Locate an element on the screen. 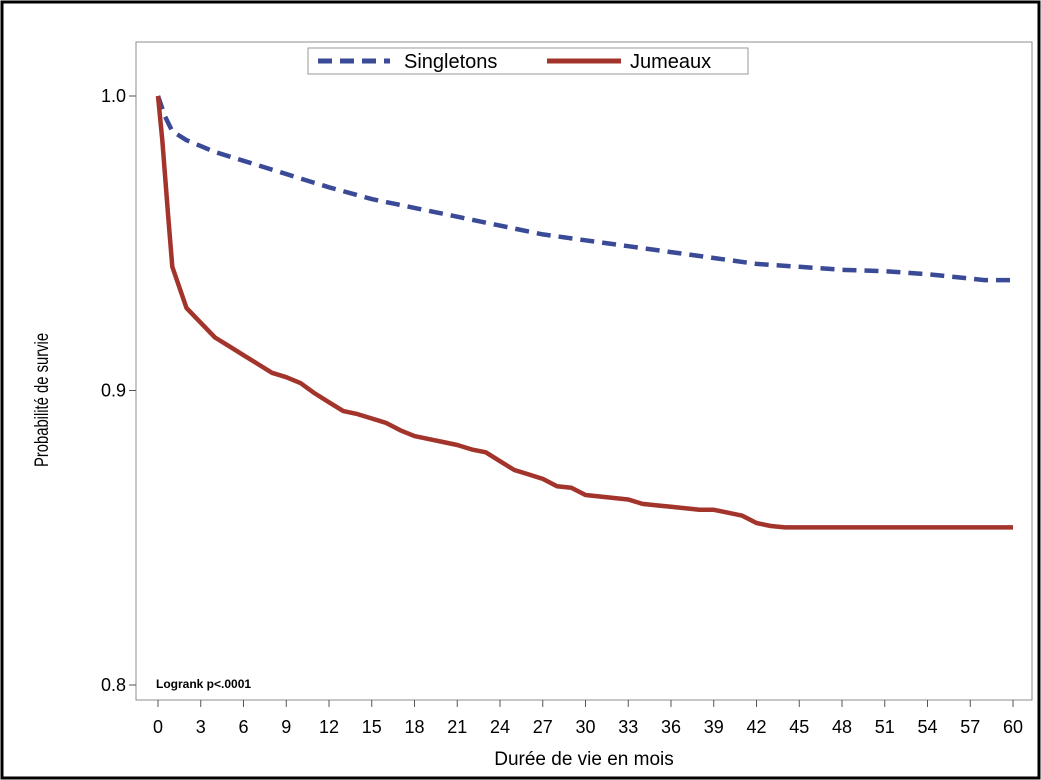  x-tick-label: 45 is located at coordinates (799, 727).